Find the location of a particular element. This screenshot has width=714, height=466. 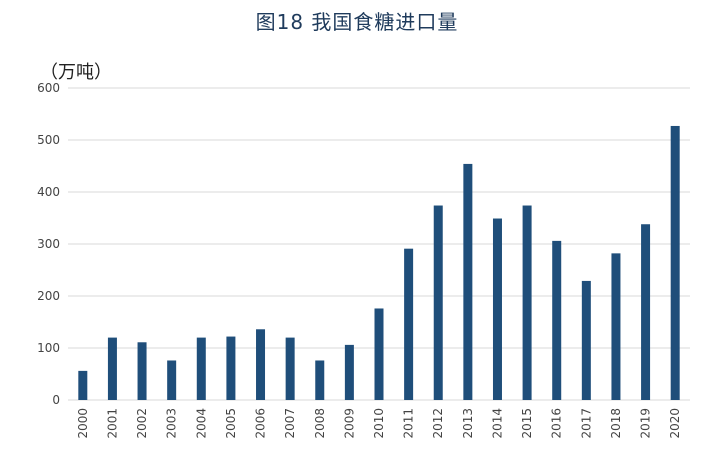

bar-2003 is located at coordinates (172, 380).